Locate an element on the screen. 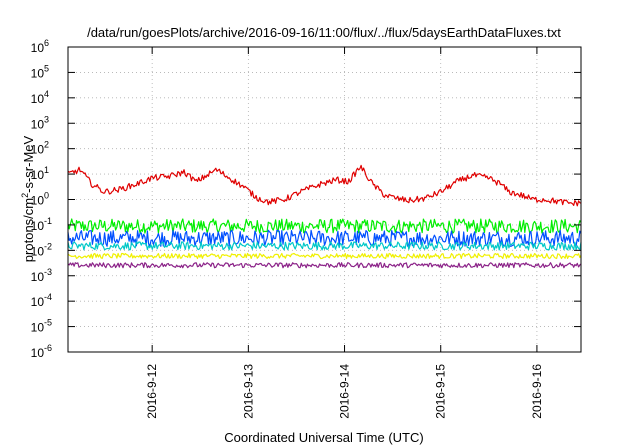 Image resolution: width=640 pixels, height=448 pixels. x-tick-label: 2016-9-12 is located at coordinates (152, 391).